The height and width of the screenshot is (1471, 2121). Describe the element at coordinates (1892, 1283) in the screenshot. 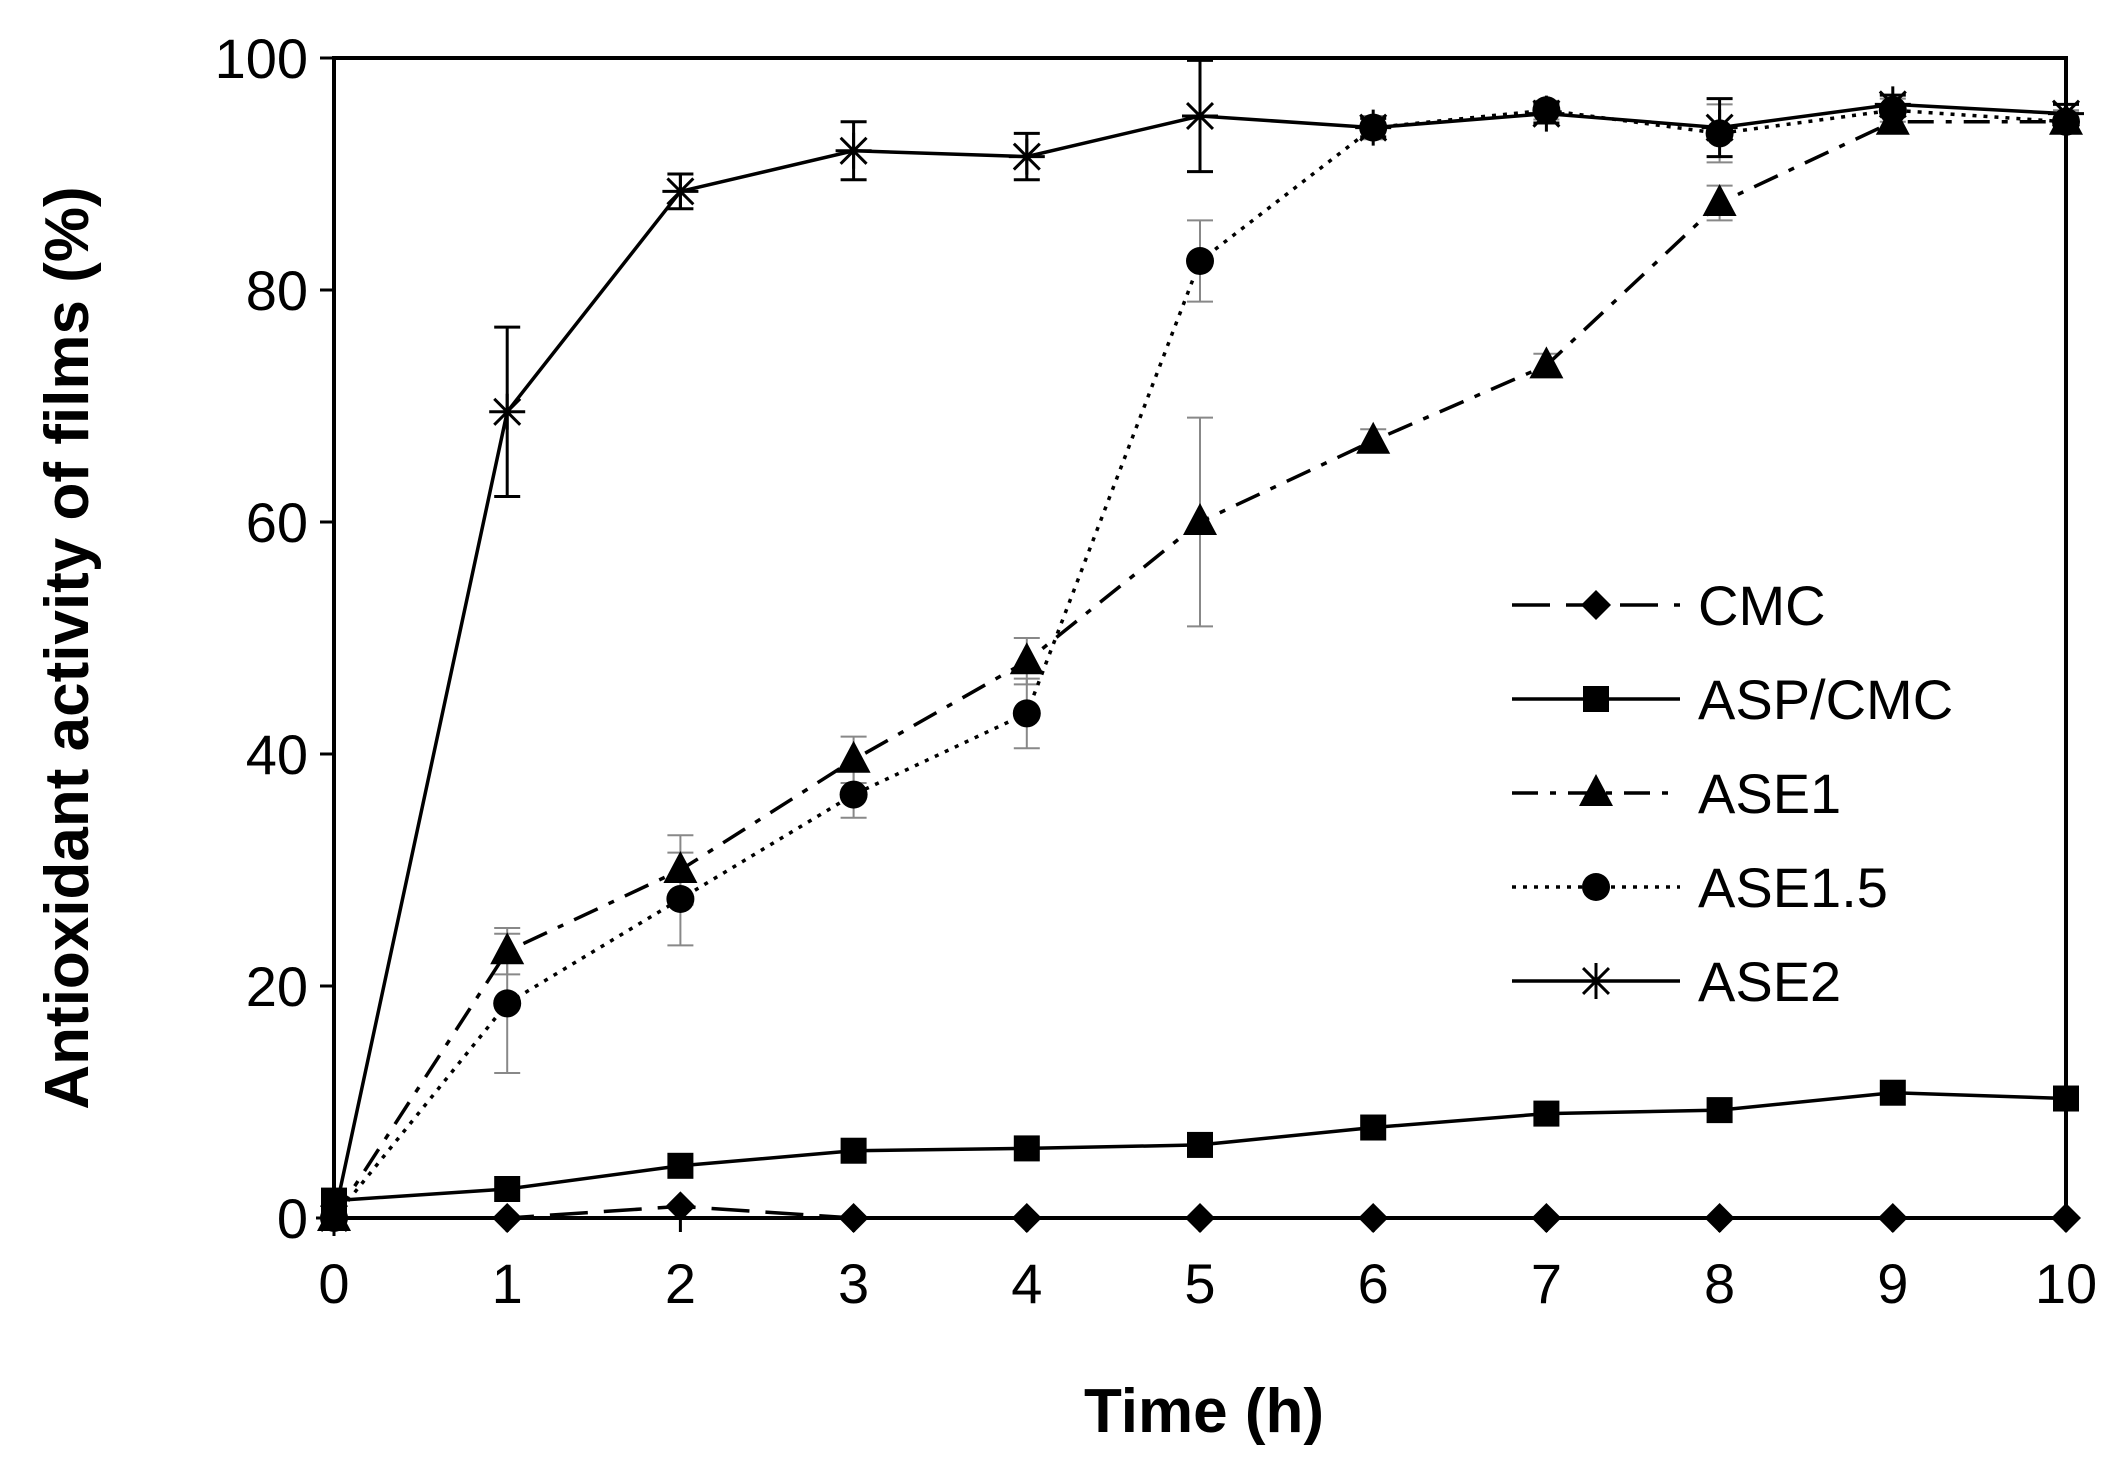

I see `x-tick-label: 9` at that location.